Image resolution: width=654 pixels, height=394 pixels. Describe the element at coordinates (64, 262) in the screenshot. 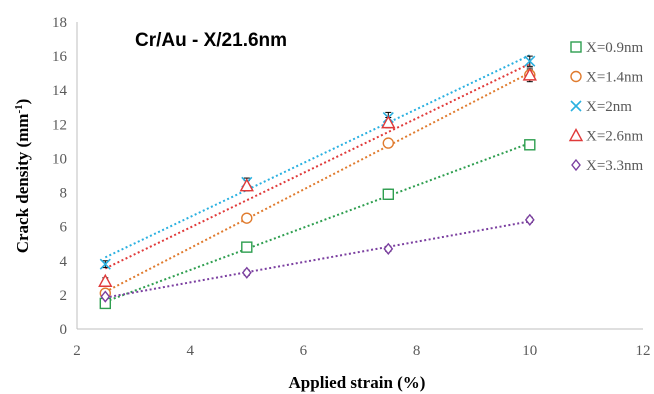

I see `y-tick-label: 4` at that location.